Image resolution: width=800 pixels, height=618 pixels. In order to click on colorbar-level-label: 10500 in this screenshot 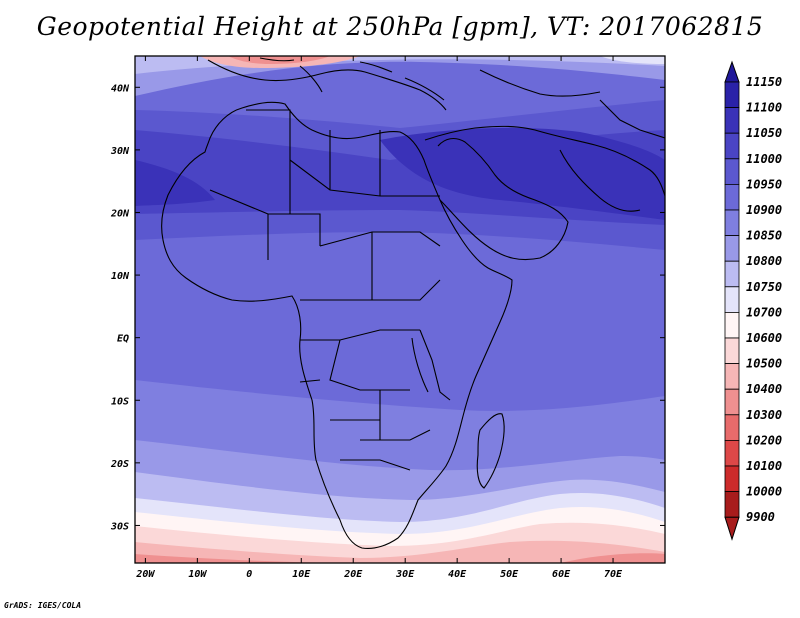, I will do `click(764, 364)`.